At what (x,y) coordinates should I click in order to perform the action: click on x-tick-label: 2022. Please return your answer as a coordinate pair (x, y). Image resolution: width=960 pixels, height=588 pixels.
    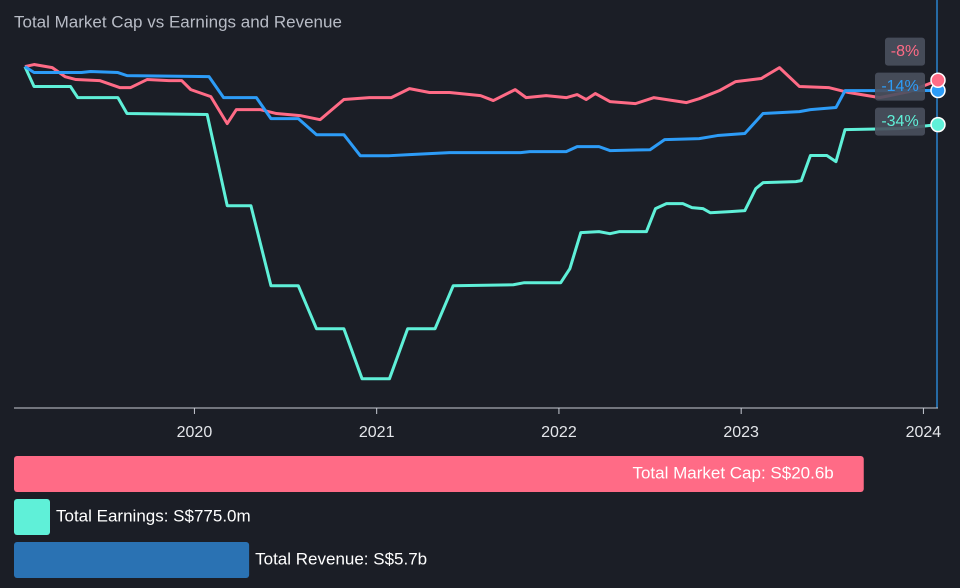
    Looking at the image, I should click on (559, 432).